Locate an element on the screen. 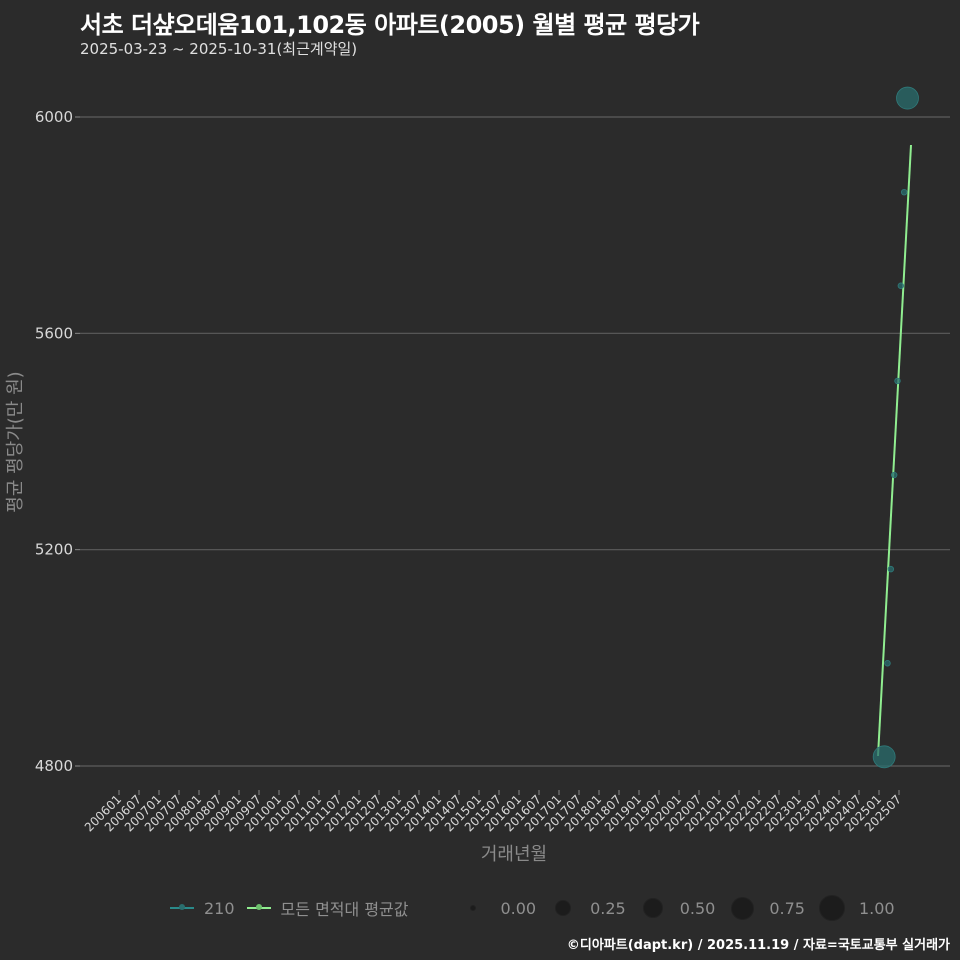 The image size is (960, 960). legend-label: 210 is located at coordinates (219, 908).